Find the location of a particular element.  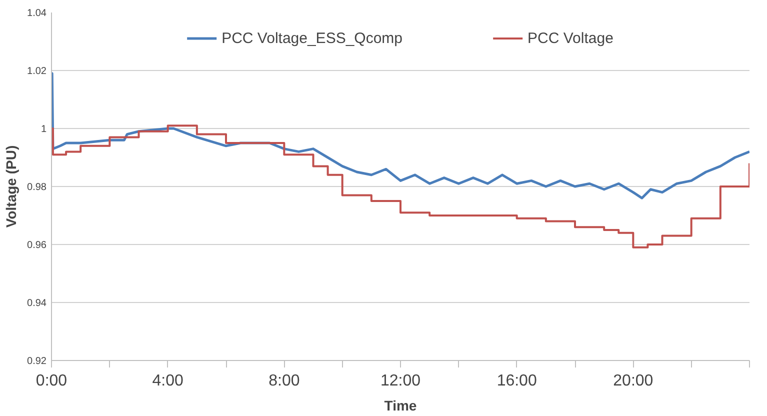

y-tick-label: 1.04 is located at coordinates (37, 13).